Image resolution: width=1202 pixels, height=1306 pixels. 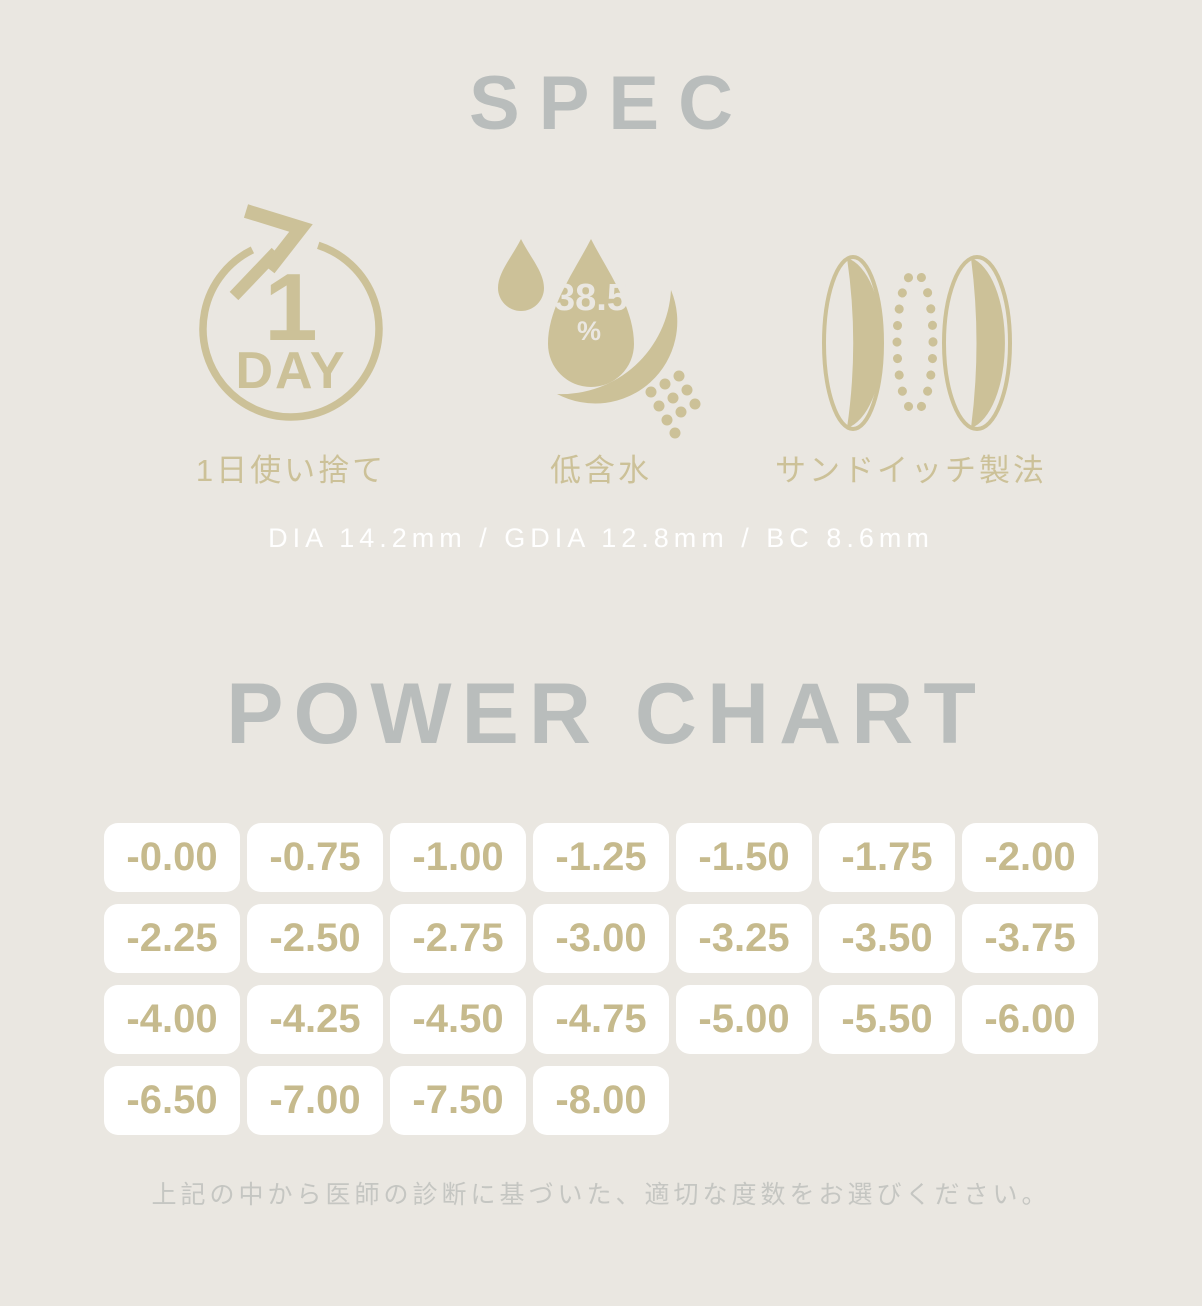 I want to click on spec-section-title: SPEC, so click(x=610, y=103).